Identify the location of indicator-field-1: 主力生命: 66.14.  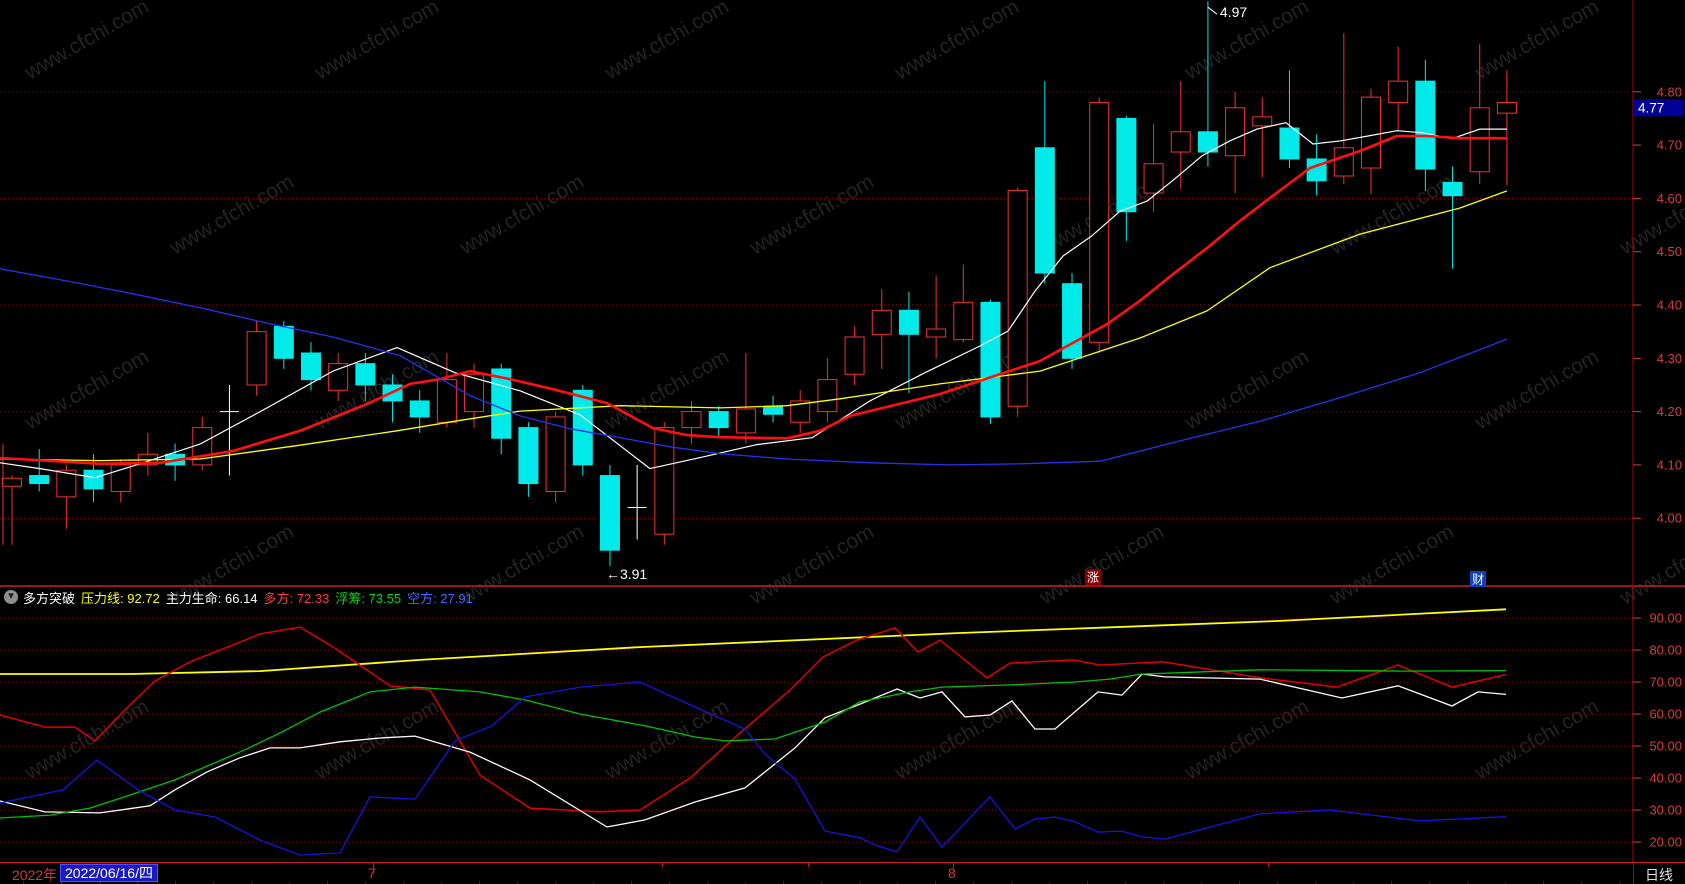
(211, 598).